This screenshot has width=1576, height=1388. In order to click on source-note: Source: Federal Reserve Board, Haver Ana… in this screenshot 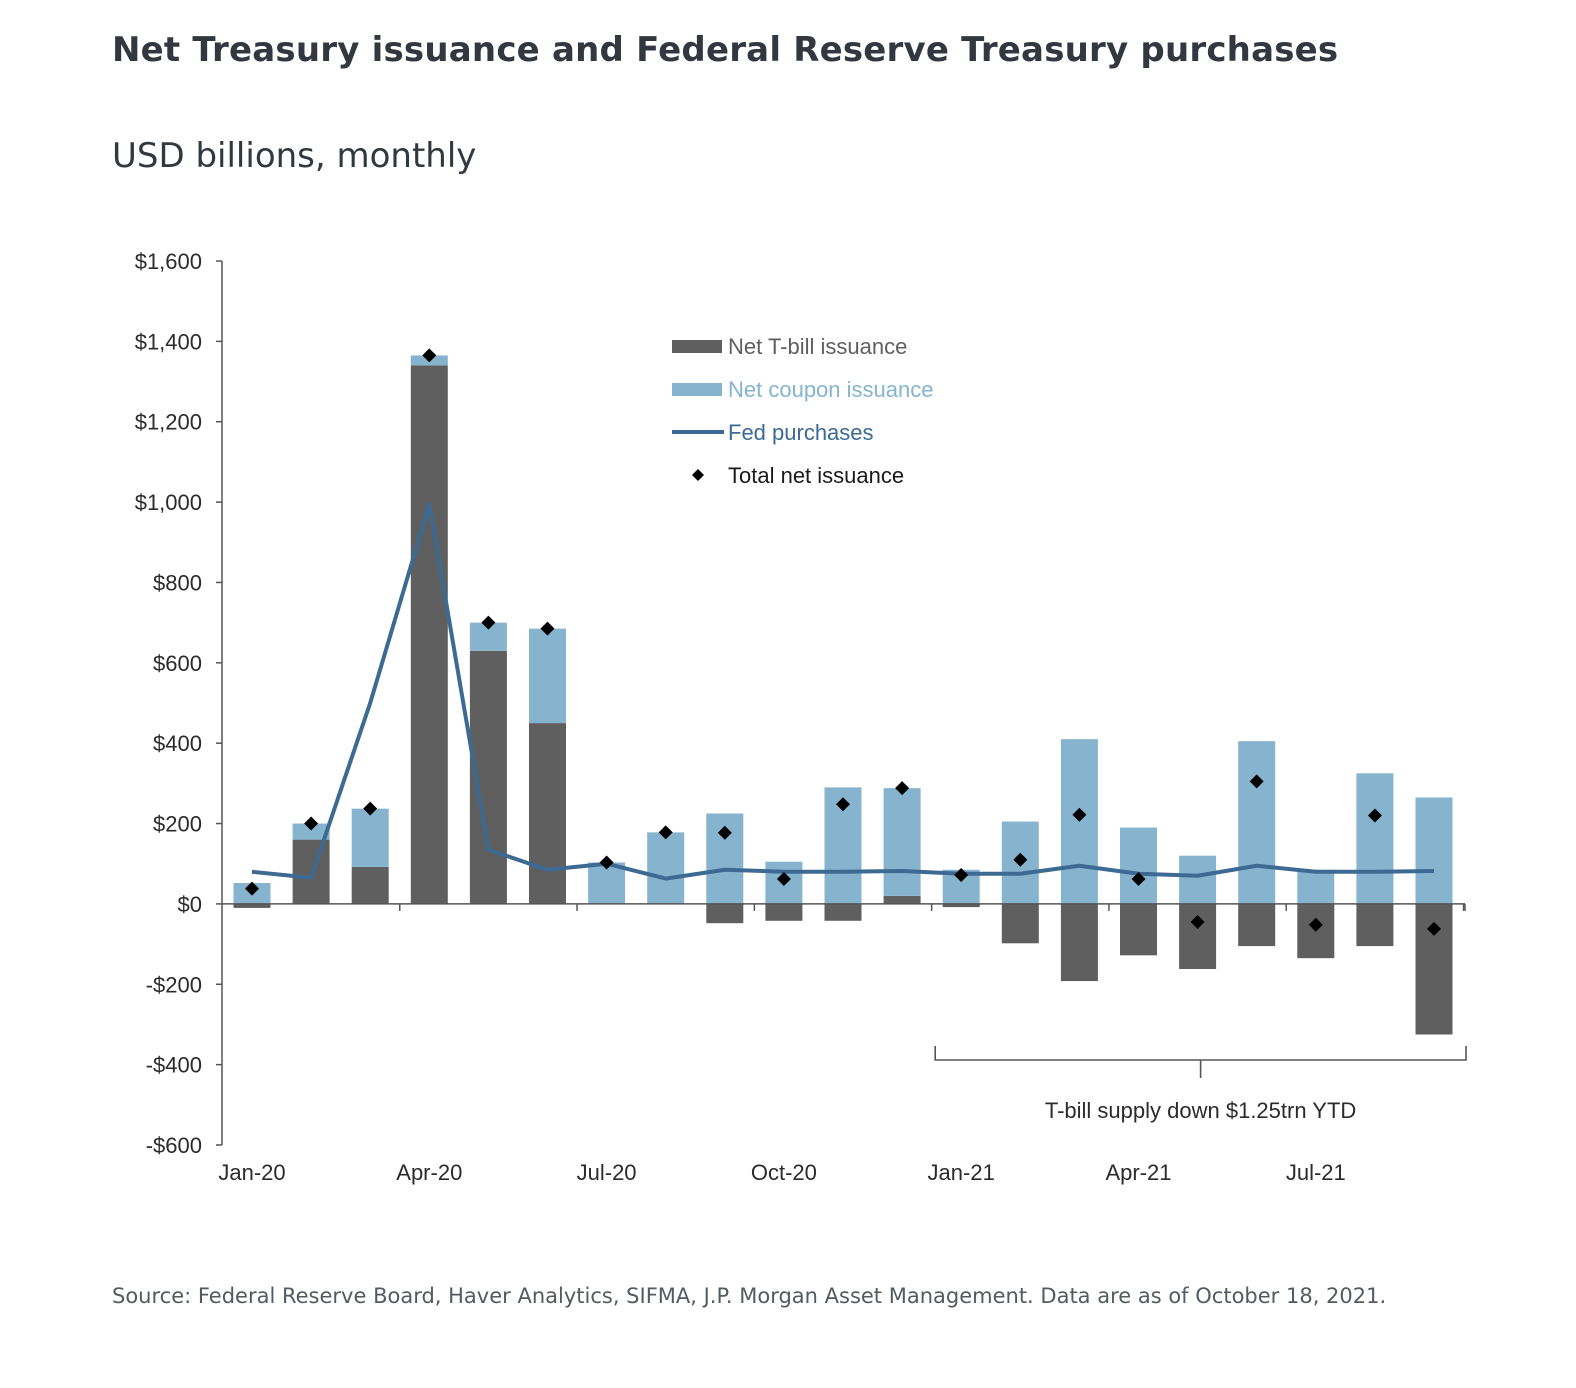, I will do `click(749, 1296)`.